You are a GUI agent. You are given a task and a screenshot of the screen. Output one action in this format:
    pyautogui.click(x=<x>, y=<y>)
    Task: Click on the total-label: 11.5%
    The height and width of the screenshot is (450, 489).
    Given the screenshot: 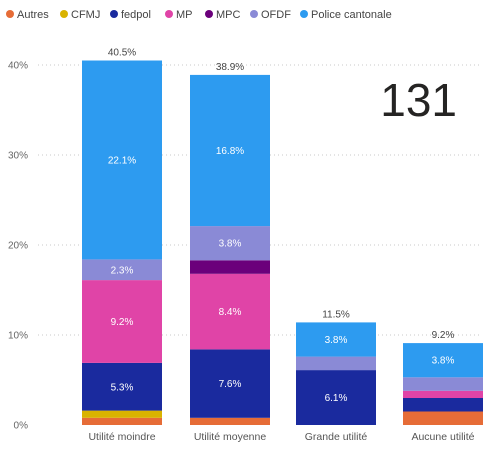 What is the action you would take?
    pyautogui.click(x=336, y=314)
    